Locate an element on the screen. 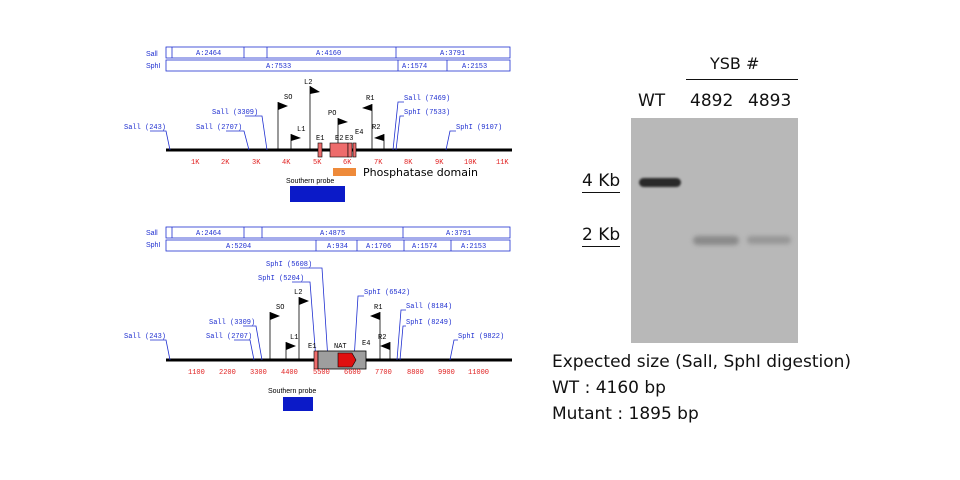 The width and height of the screenshot is (960, 480). bottom-sall-seg-3: A:3791 is located at coordinates (458, 234).